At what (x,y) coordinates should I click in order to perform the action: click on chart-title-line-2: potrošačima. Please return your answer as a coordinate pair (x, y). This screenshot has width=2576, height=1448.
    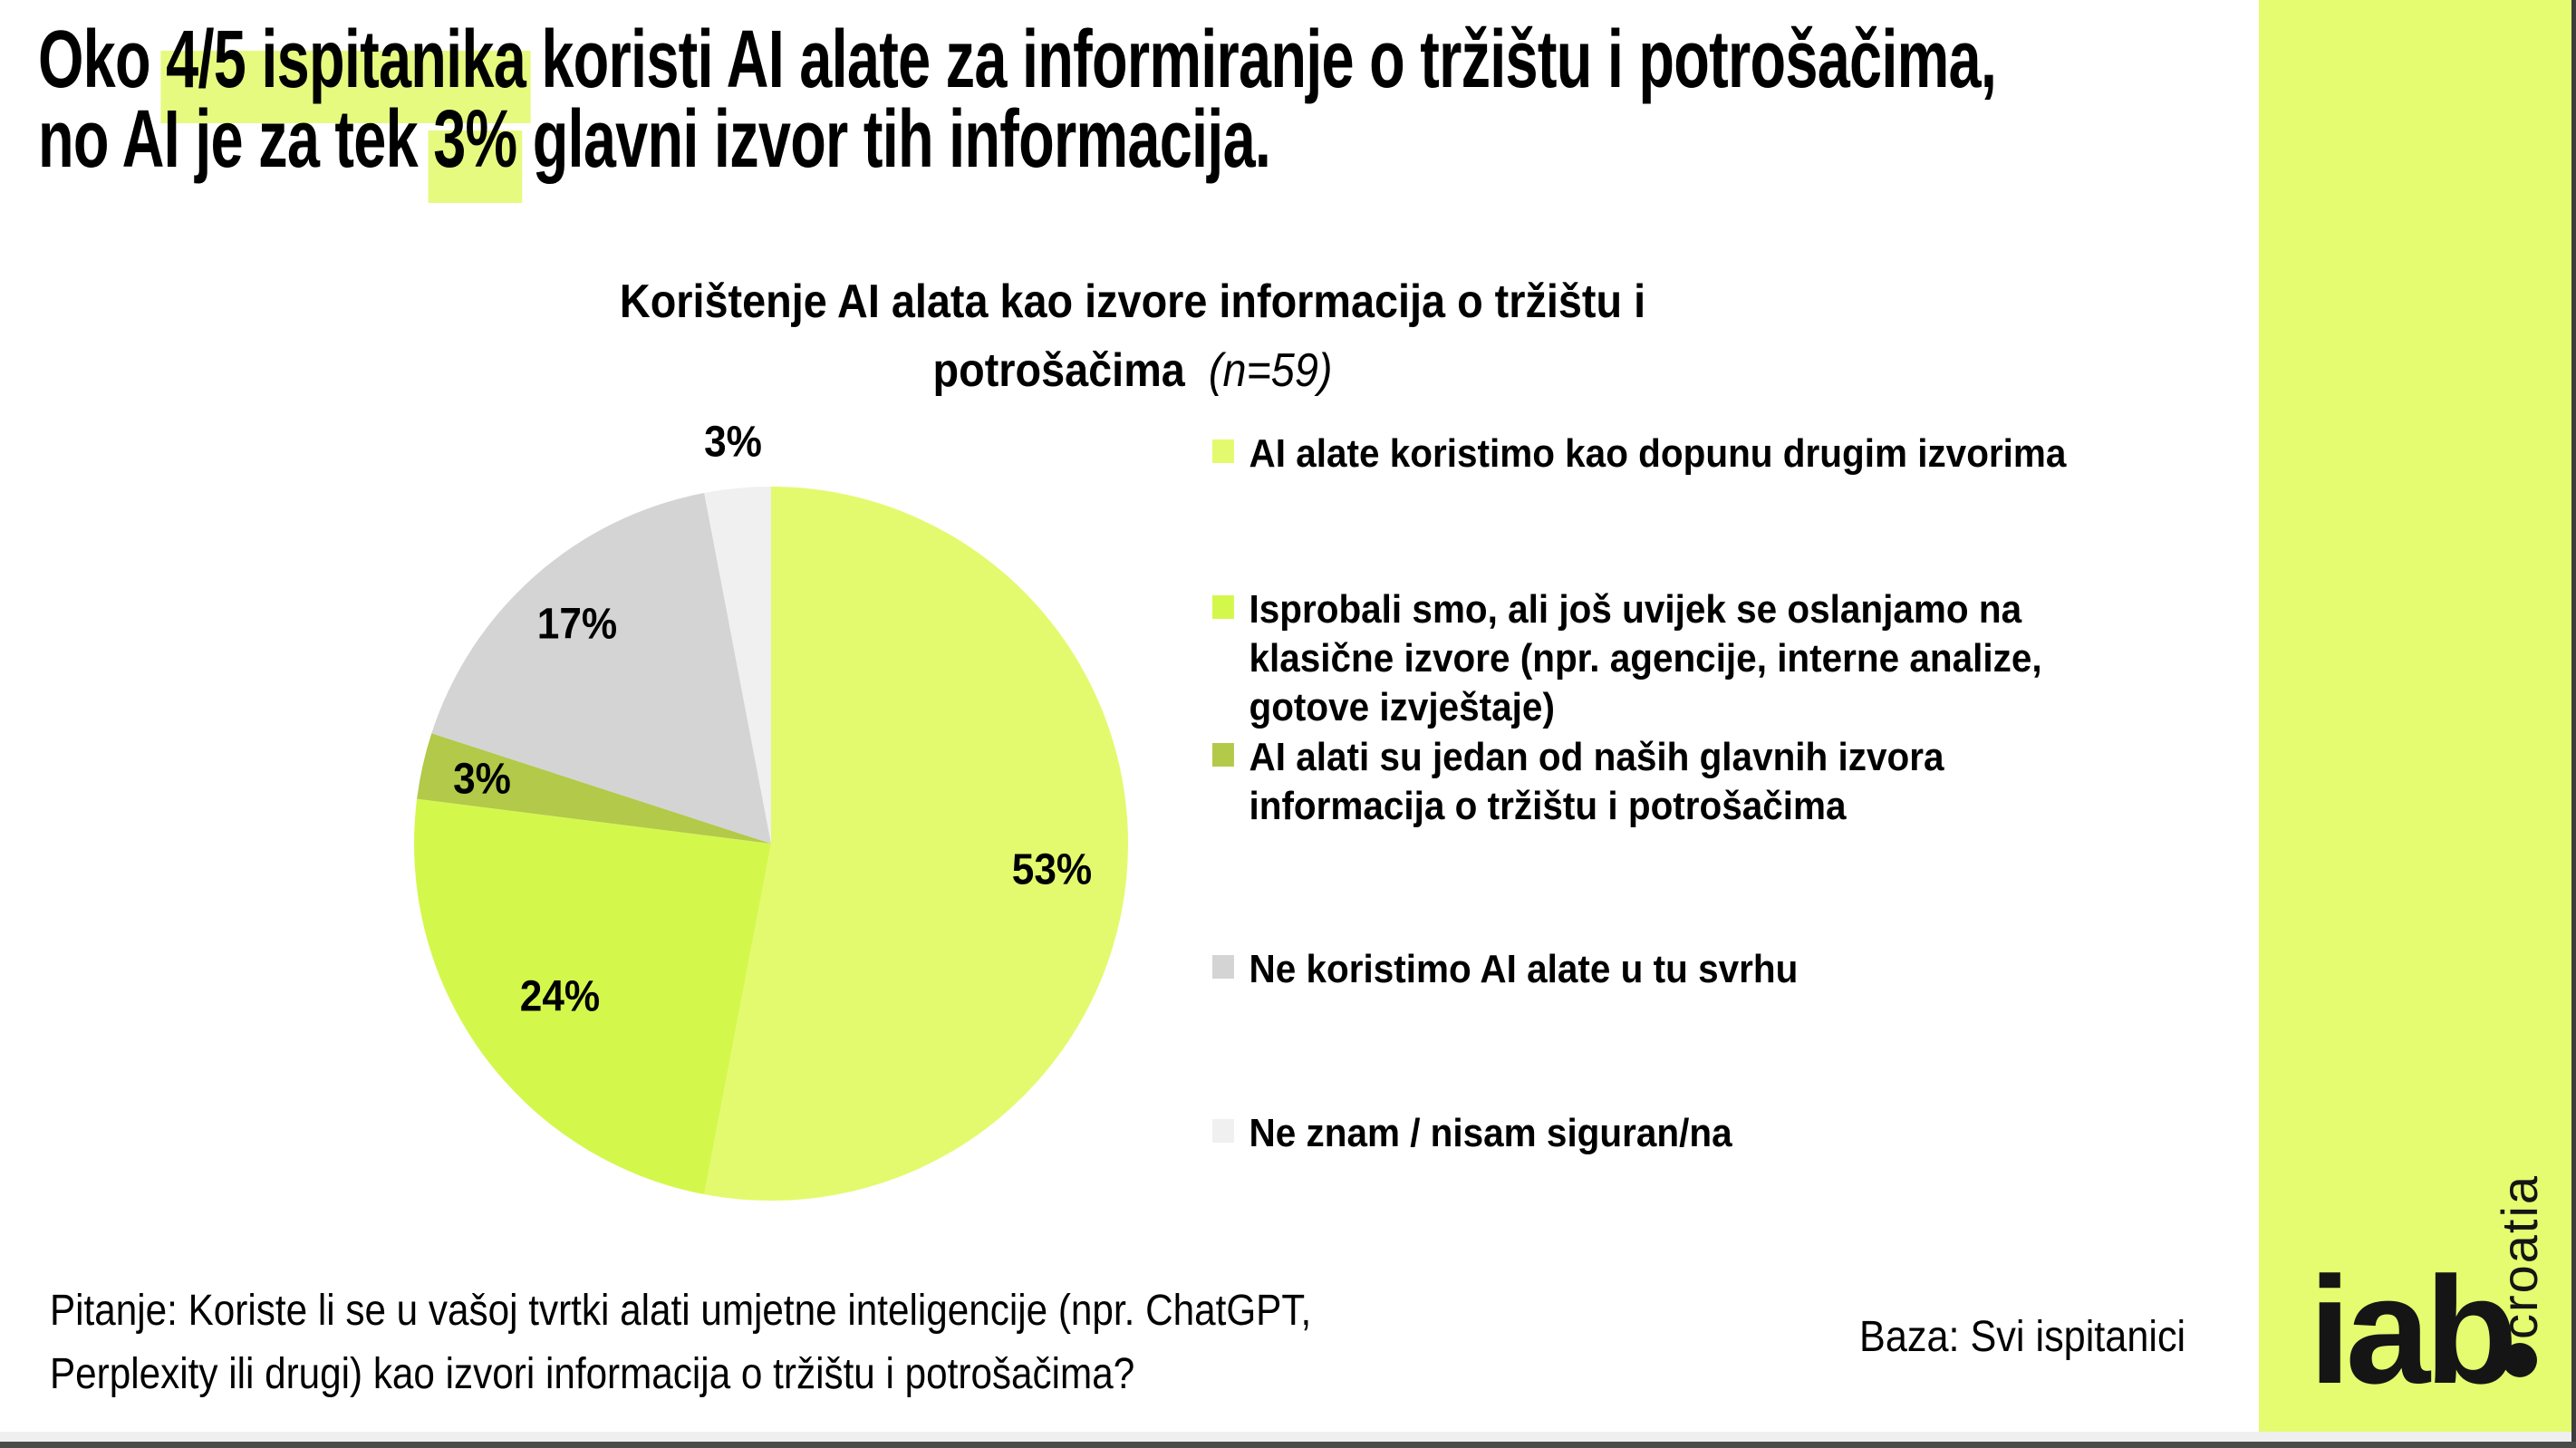
    Looking at the image, I should click on (1058, 370).